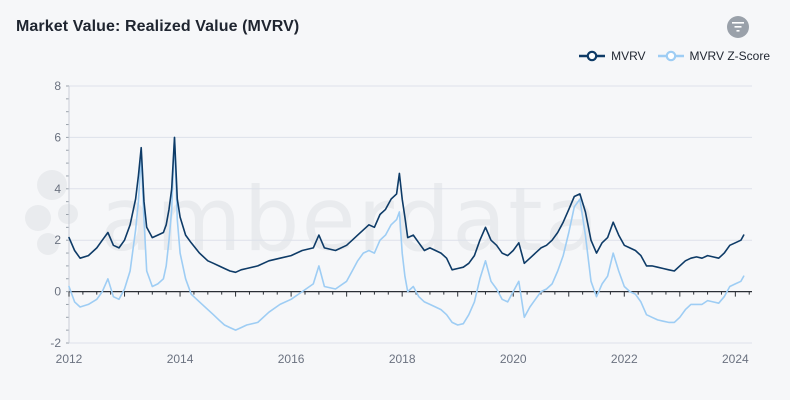  Describe the element at coordinates (57, 189) in the screenshot. I see `y-tick-label: 4` at that location.